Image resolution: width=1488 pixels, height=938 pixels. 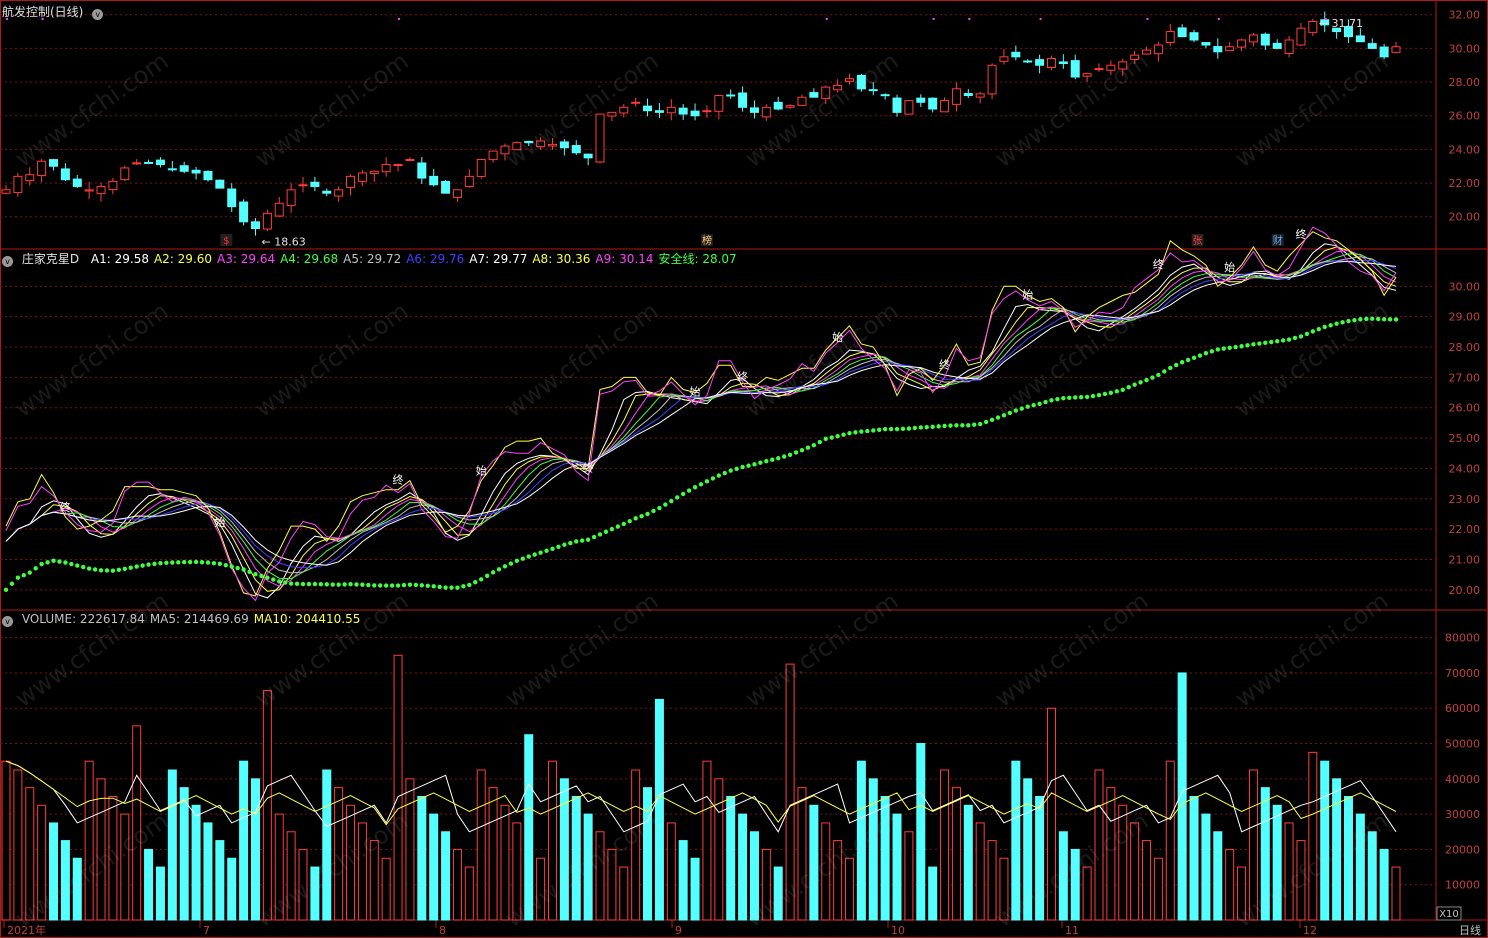 I want to click on indicator-name: 庄家克星D, so click(x=50, y=259).